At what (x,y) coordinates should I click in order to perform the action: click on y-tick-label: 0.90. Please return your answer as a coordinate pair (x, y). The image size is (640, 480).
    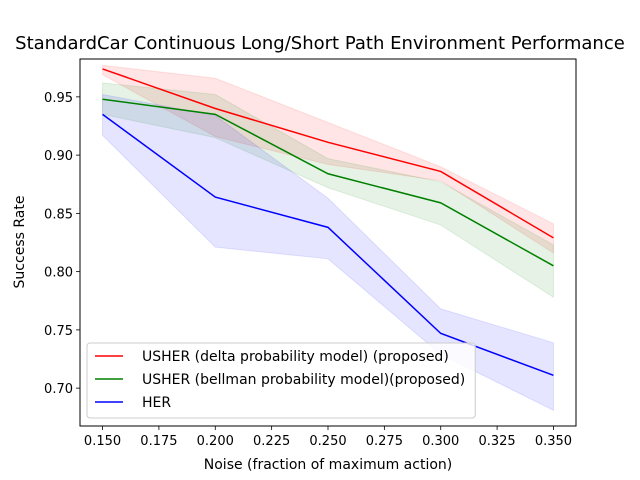
    Looking at the image, I should click on (58, 156).